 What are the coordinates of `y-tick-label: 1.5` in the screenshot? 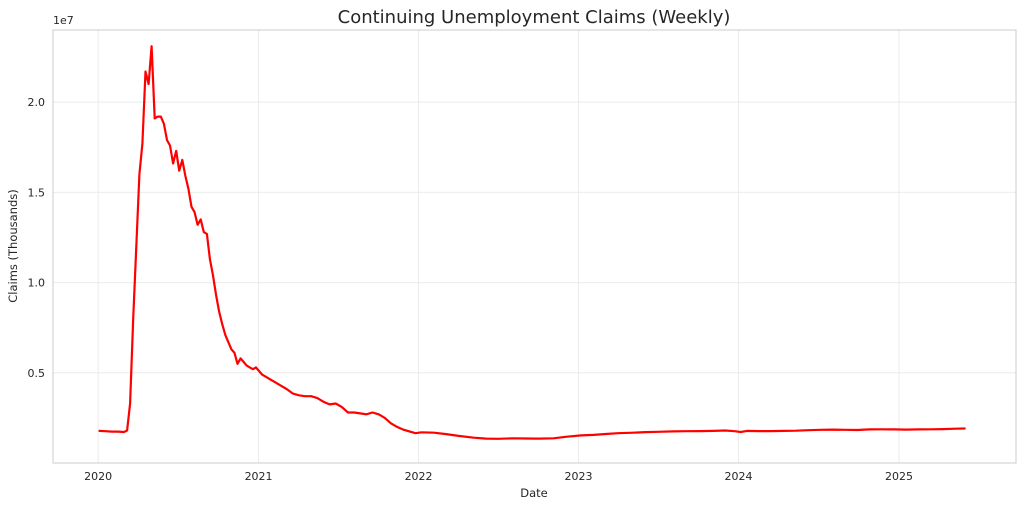 It's located at (37, 192).